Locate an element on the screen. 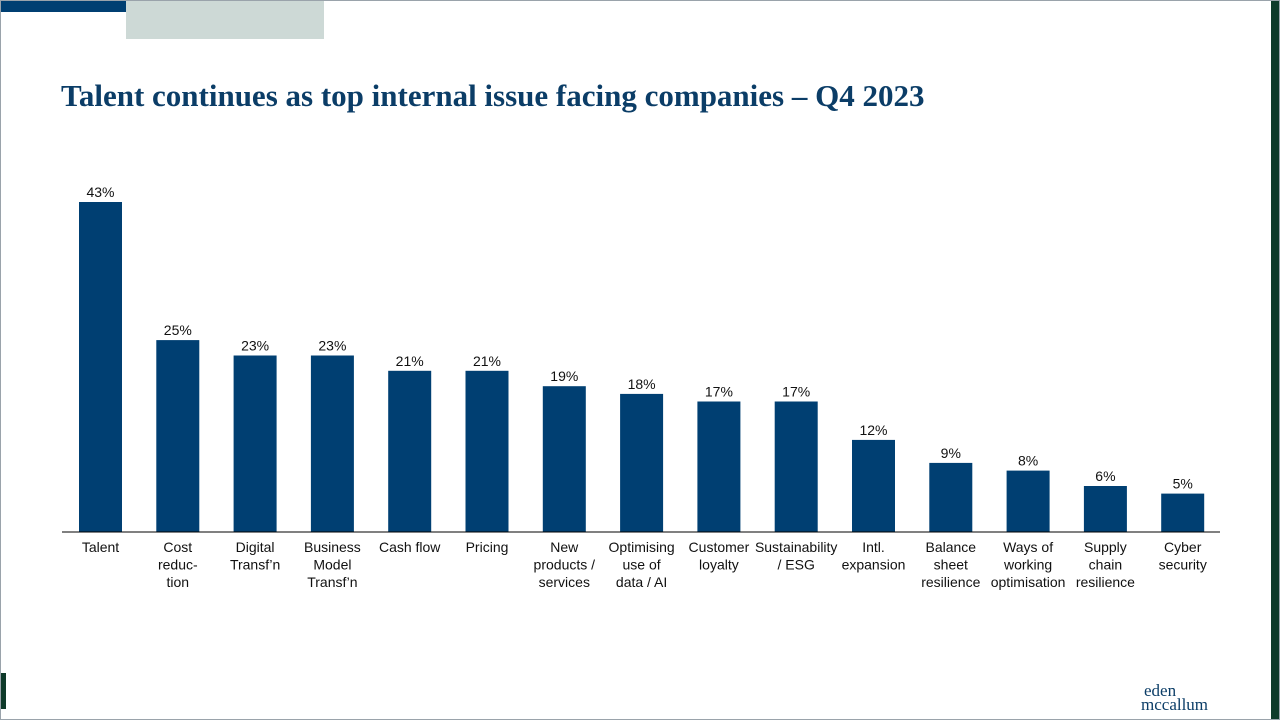 This screenshot has height=720, width=1280. category-label-9: Customer loyalty is located at coordinates (719, 556).